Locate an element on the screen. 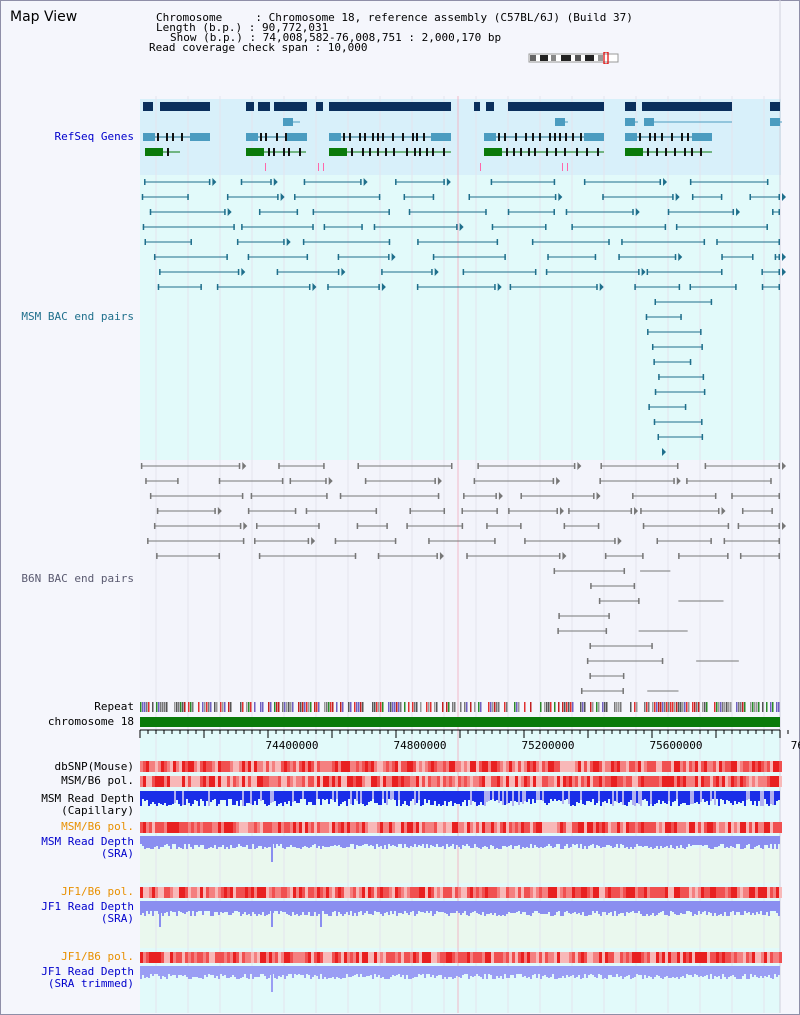 The image size is (800, 1015). bac-end-arrow is located at coordinates (314, 287).